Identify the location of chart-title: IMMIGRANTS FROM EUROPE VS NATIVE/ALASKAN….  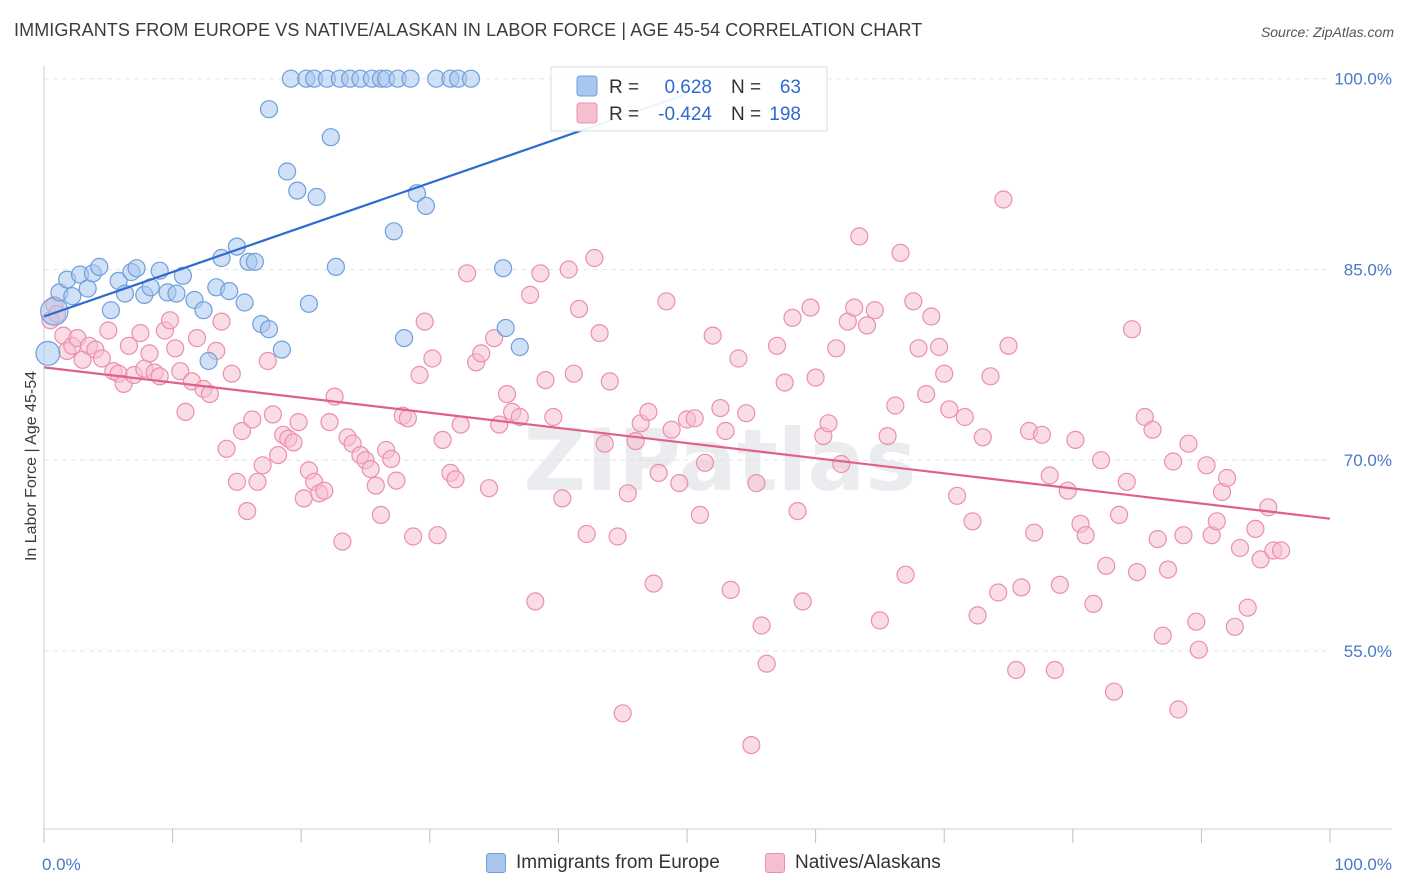
(468, 30).